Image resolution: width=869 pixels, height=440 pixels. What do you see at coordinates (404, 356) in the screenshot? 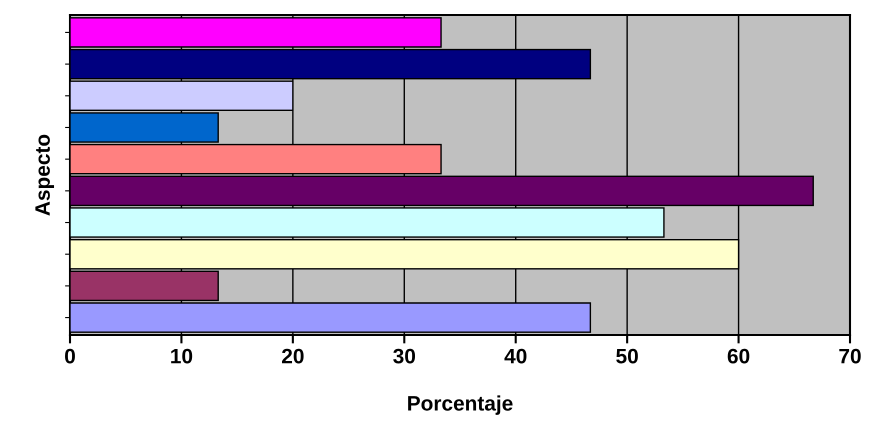
I see `x-tick-label: 30` at bounding box center [404, 356].